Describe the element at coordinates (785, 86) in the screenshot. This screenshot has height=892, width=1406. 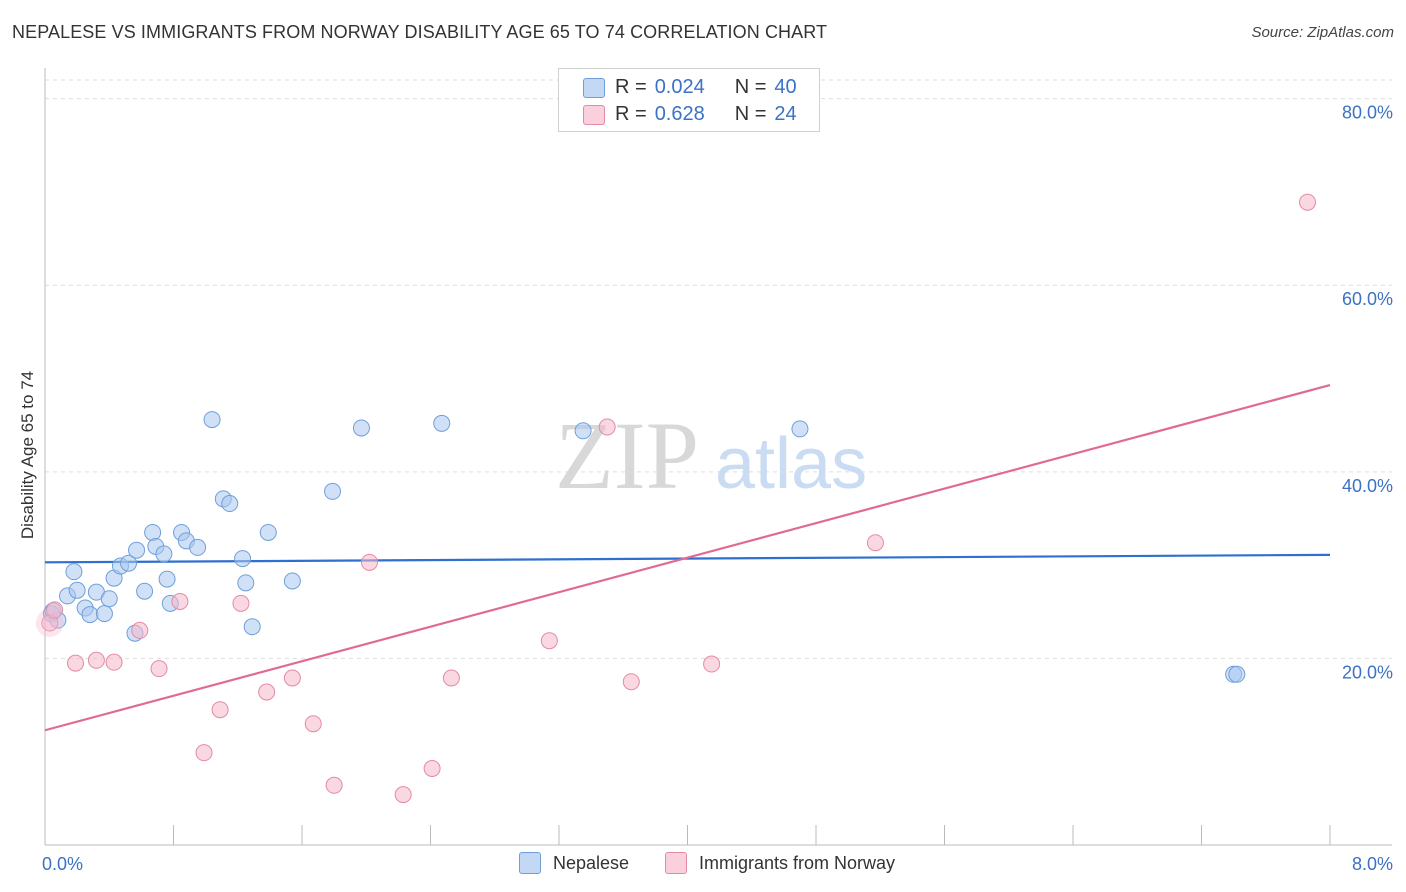
I see `n-value: 40` at that location.